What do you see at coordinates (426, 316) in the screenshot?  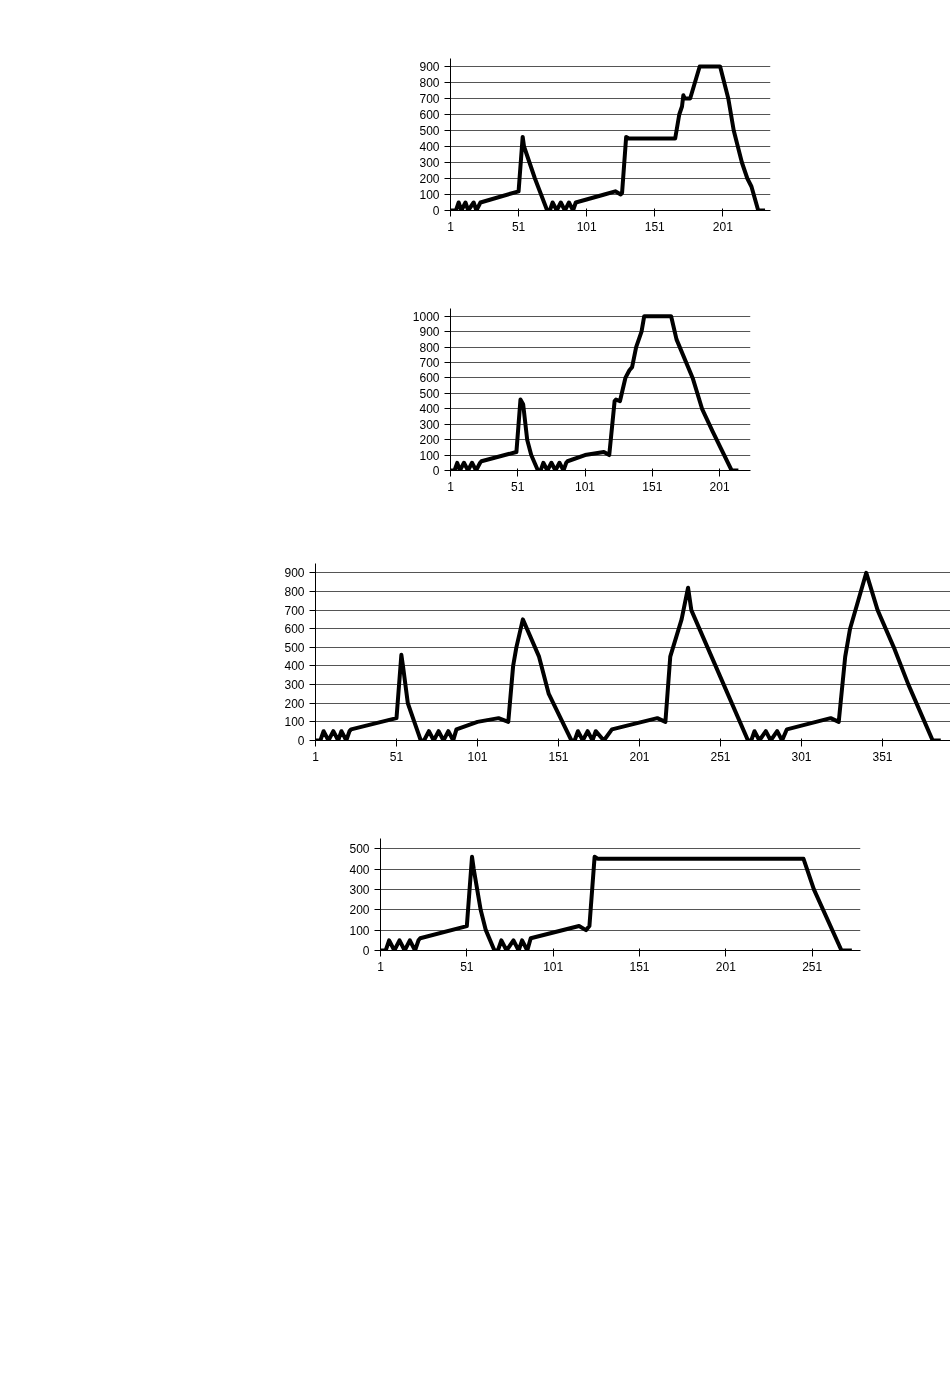 I see `y-tick-label: 1000` at bounding box center [426, 316].